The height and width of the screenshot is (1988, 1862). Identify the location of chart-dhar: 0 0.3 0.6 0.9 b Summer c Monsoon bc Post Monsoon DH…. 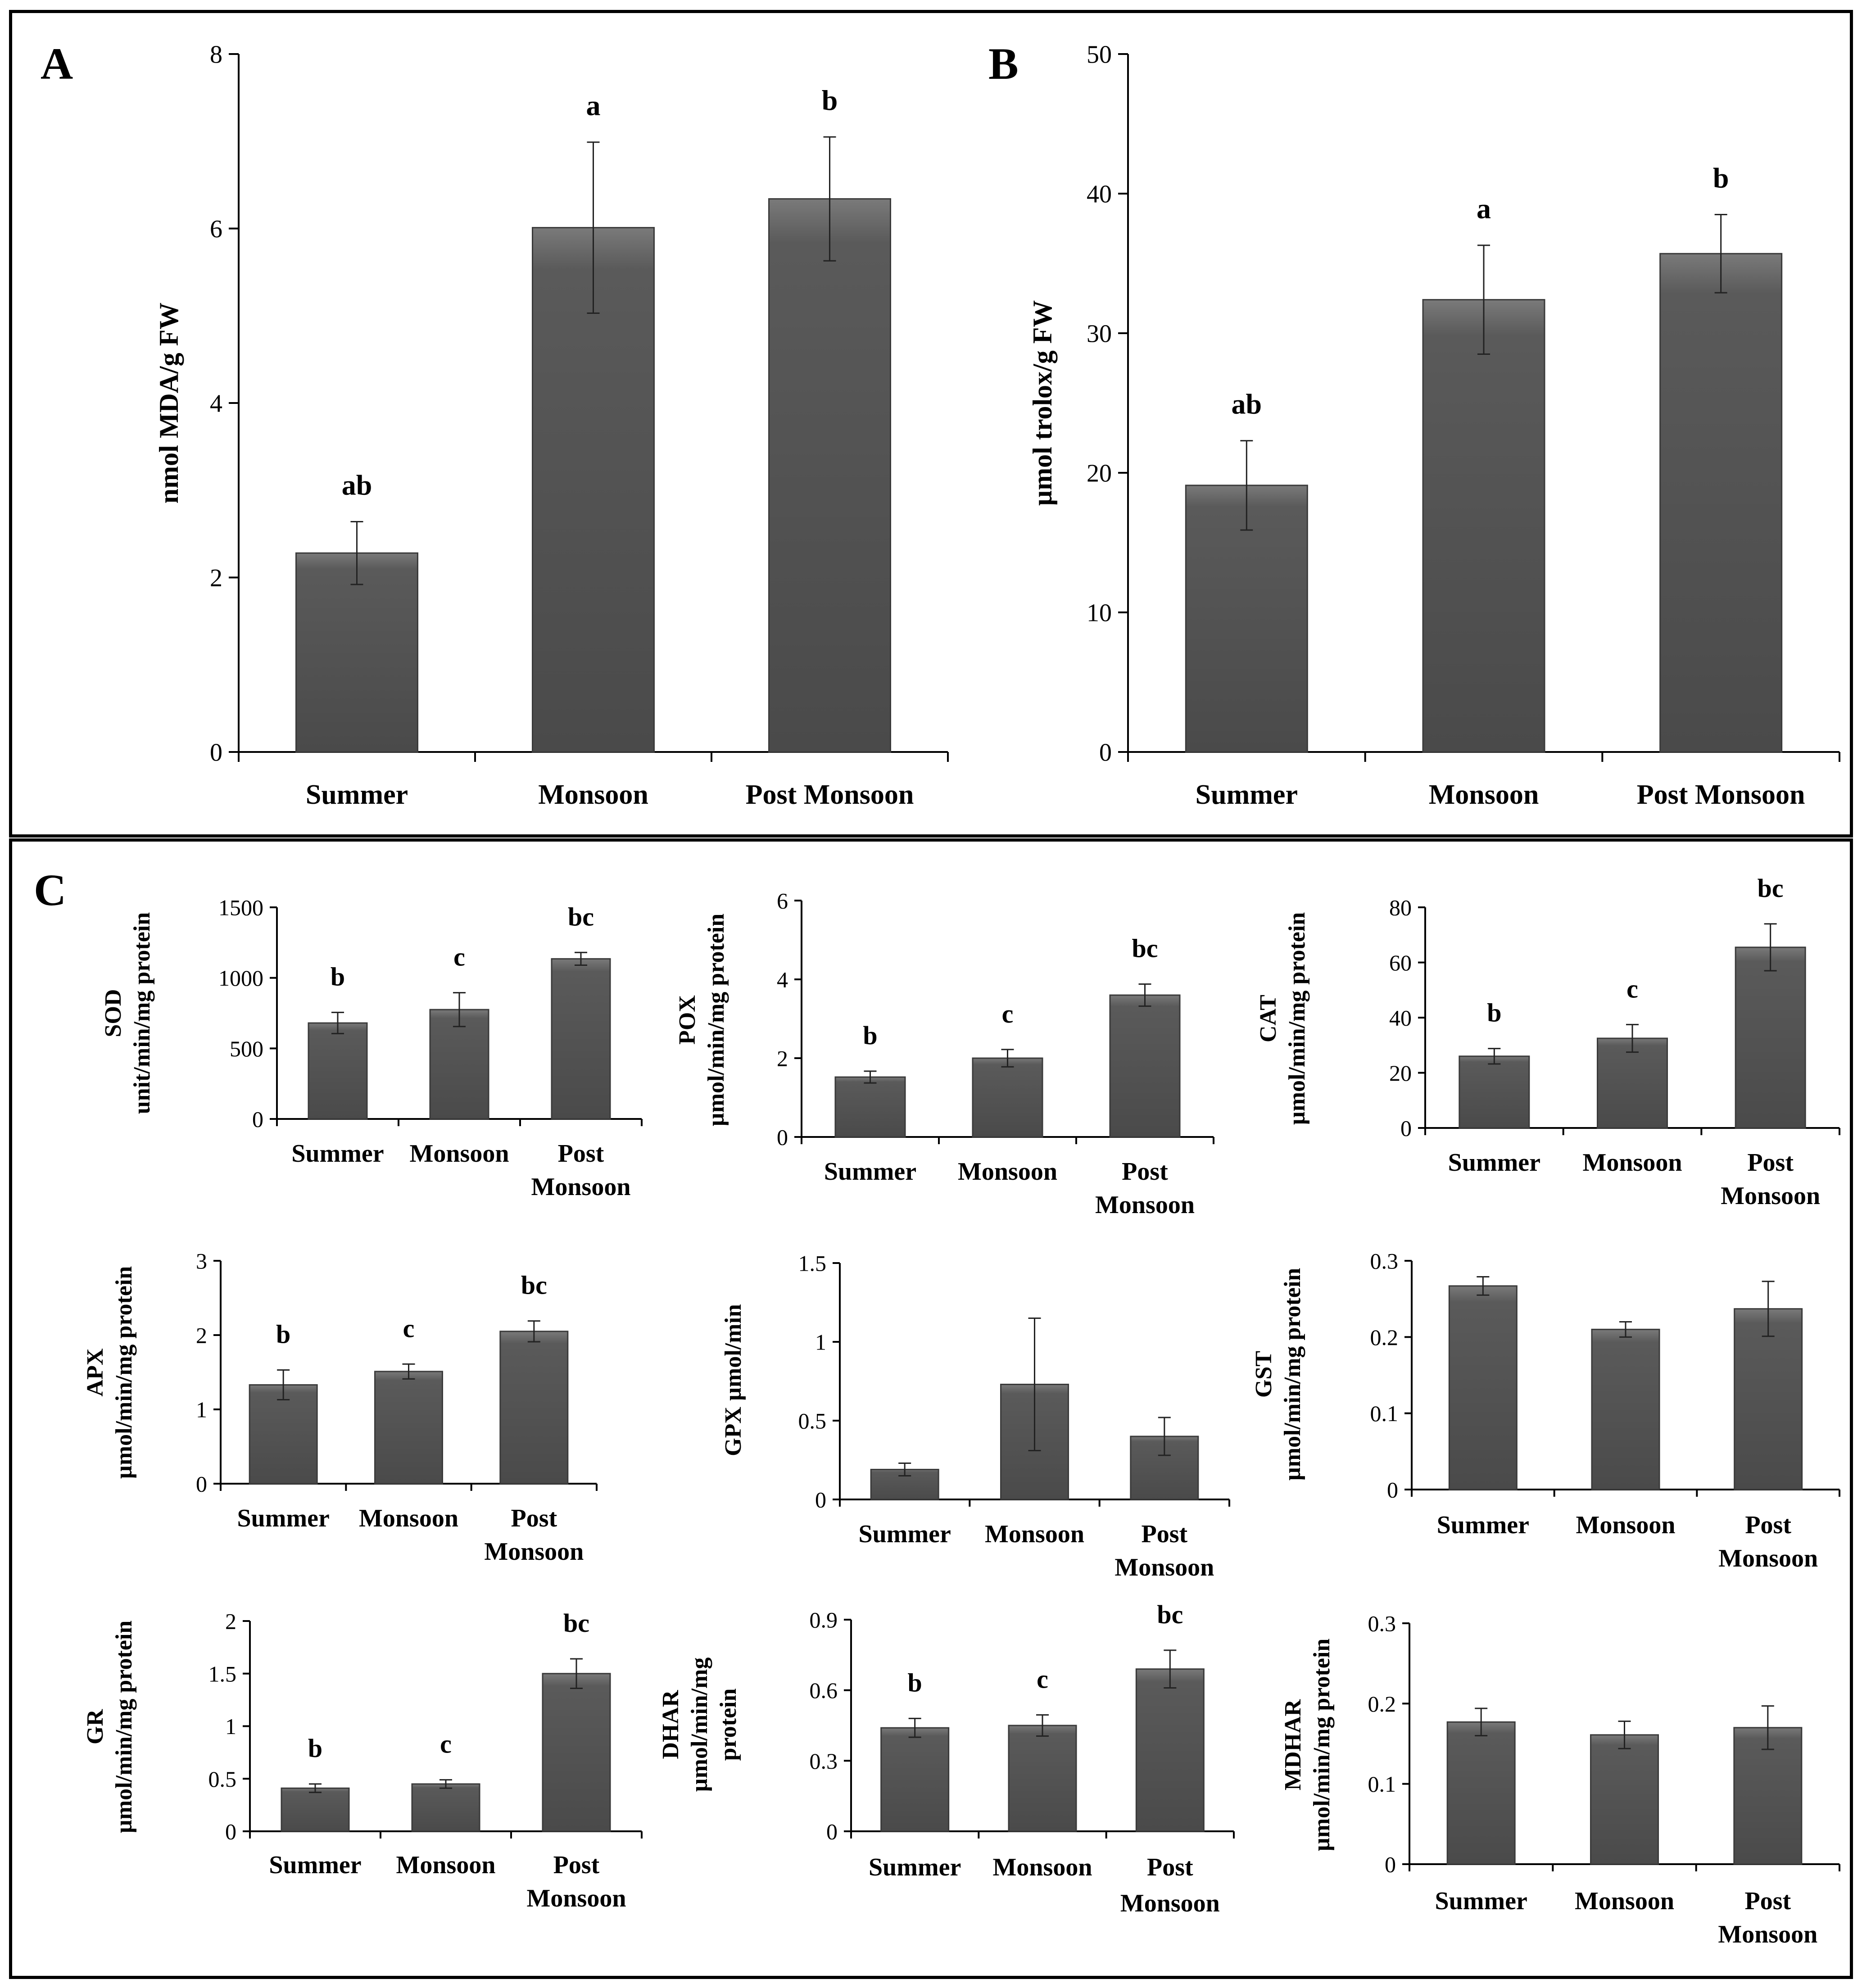
(947, 1759).